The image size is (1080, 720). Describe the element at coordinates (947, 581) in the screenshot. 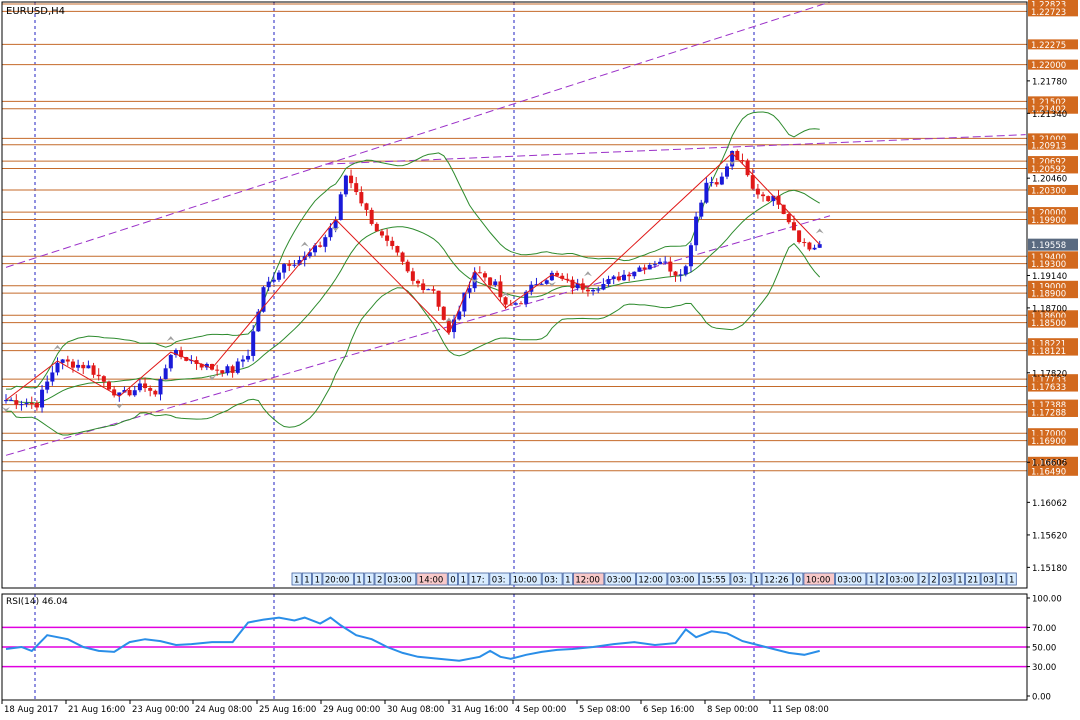

I see `time-box-label: 03` at that location.